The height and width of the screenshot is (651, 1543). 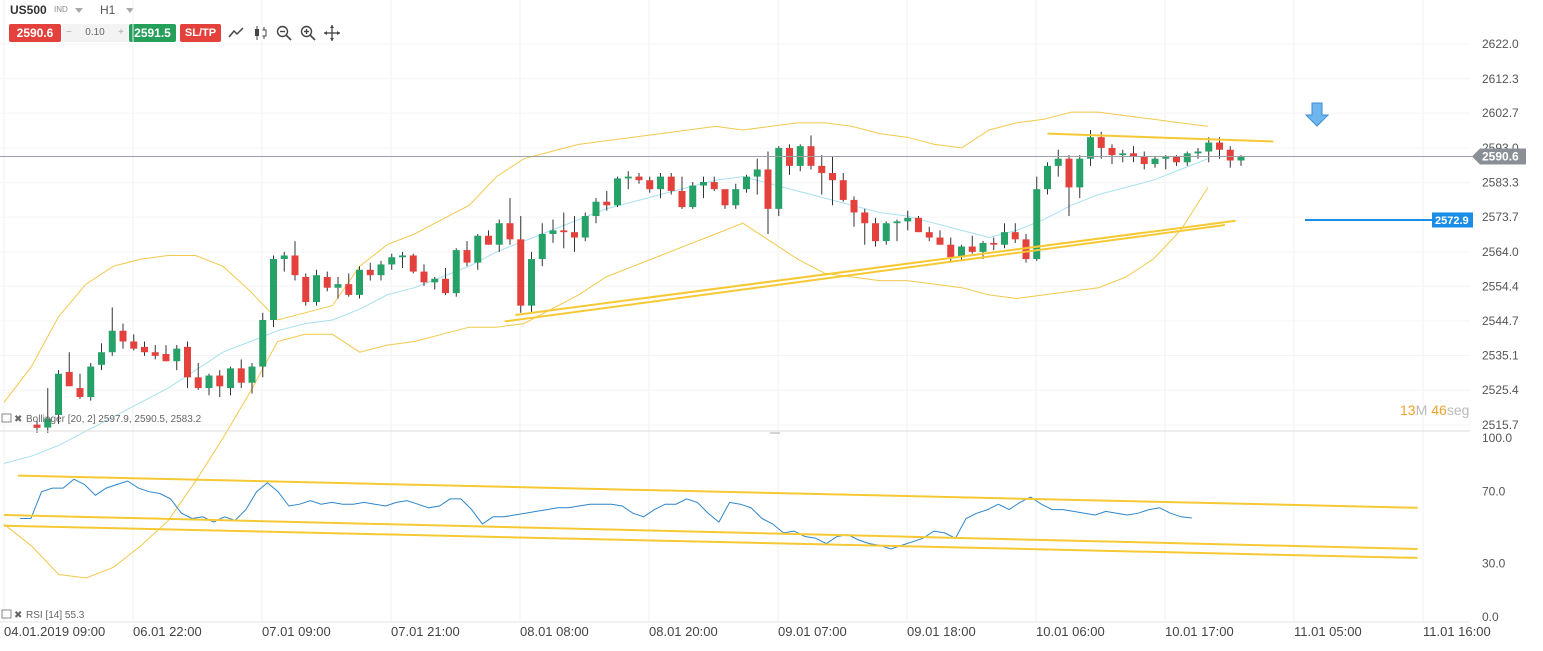 I want to click on timeframe-selector: H1, so click(x=108, y=10).